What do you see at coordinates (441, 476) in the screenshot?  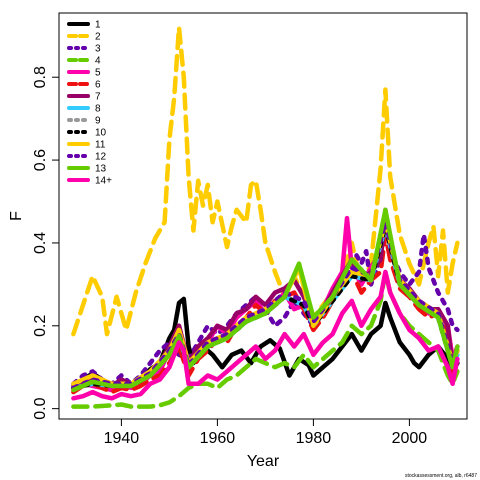 I see `credit-text: stockassessment.org, alb, r6487` at bounding box center [441, 476].